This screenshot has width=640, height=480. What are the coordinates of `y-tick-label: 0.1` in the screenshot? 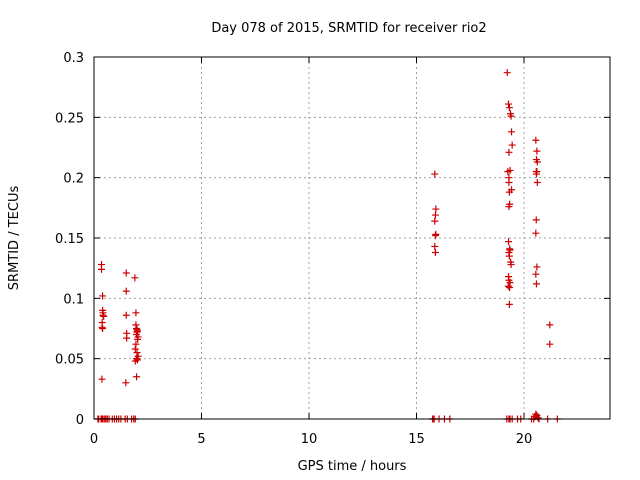 It's located at (73, 299).